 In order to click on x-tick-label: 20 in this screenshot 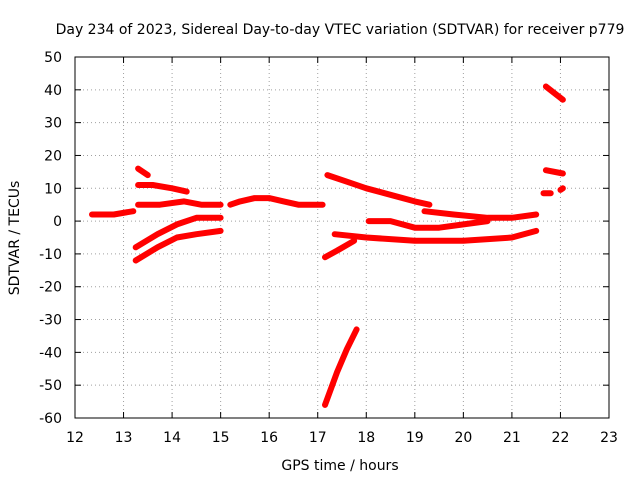, I will do `click(463, 438)`.